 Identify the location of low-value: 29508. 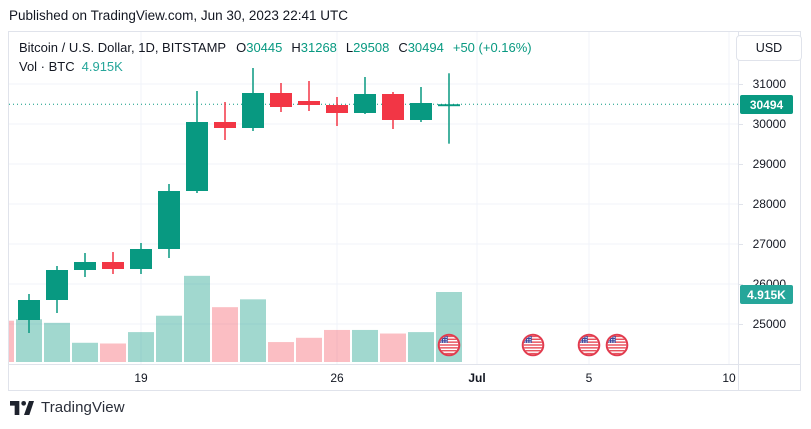
(371, 47).